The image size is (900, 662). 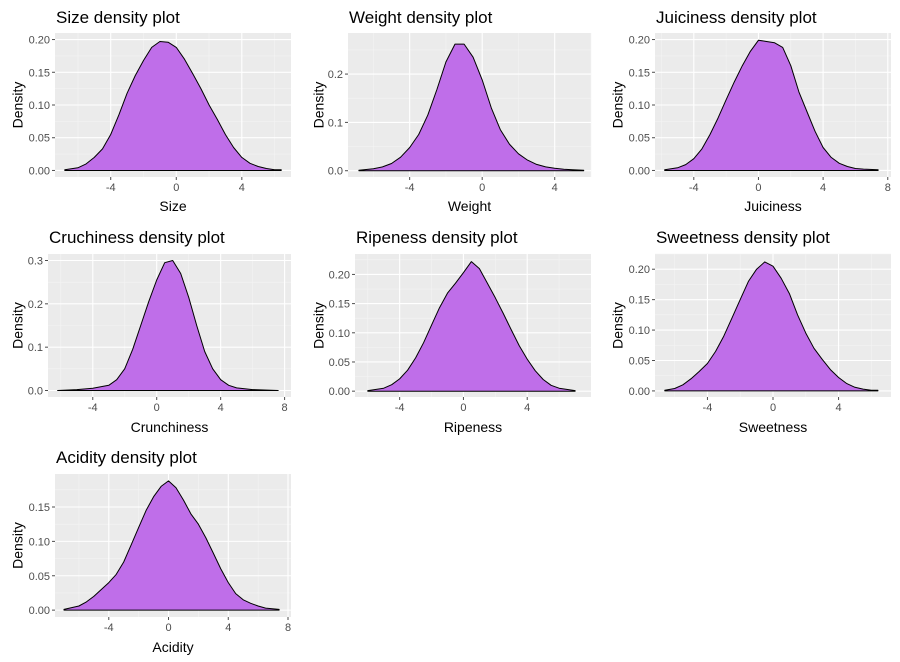 What do you see at coordinates (126, 457) in the screenshot?
I see `plot-title: Acidity density plot` at bounding box center [126, 457].